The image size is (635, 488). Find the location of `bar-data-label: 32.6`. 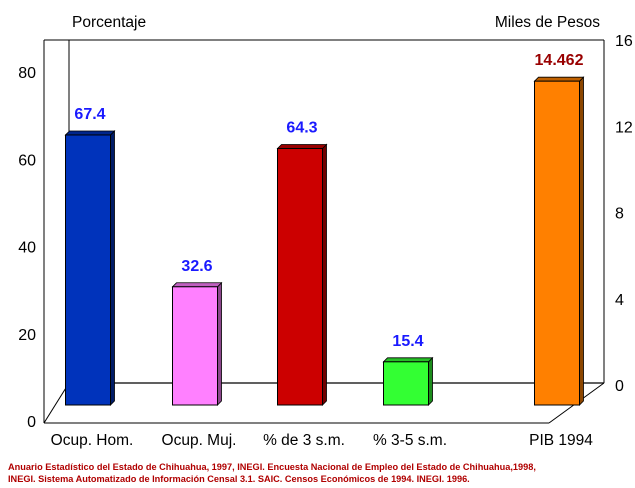

bar-data-label: 32.6 is located at coordinates (196, 266).